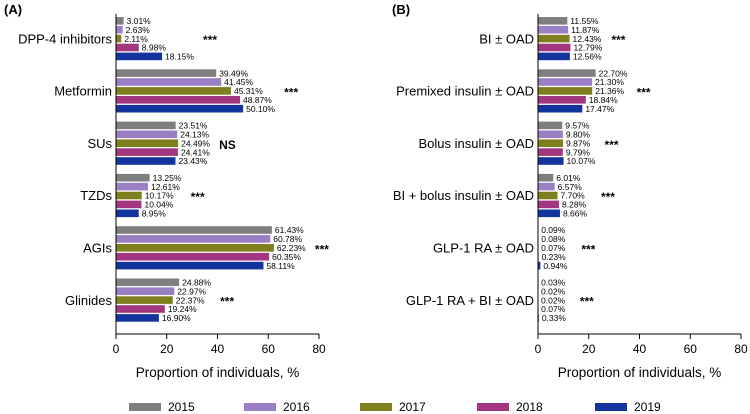 This screenshot has width=750, height=414. I want to click on data-label: 11.55%, so click(584, 21).